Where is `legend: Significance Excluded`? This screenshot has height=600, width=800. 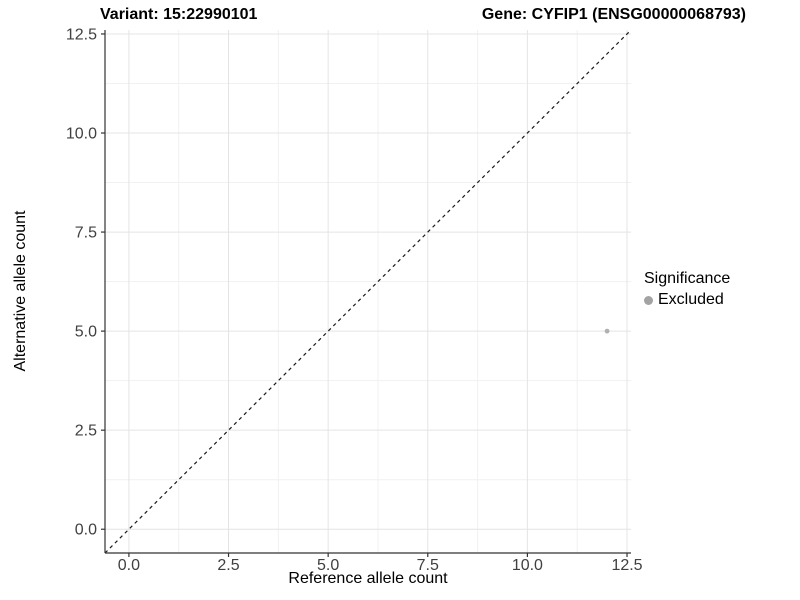 legend: Significance Excluded is located at coordinates (687, 289).